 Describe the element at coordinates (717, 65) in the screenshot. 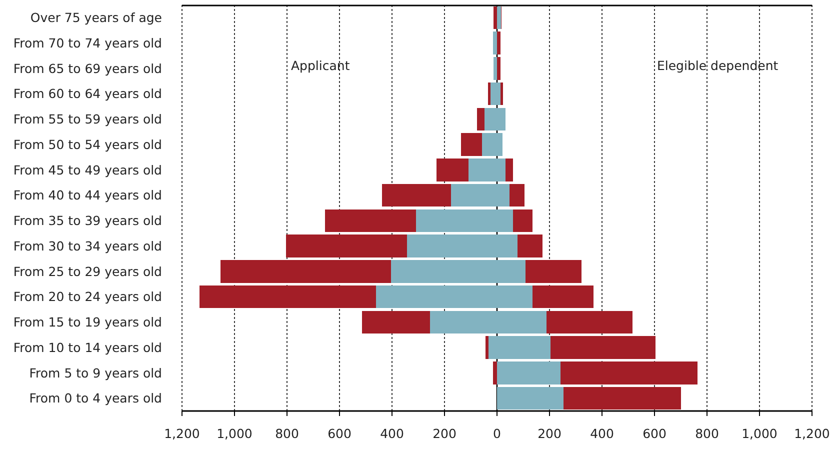

I see `annotation: Elegible dependent` at that location.